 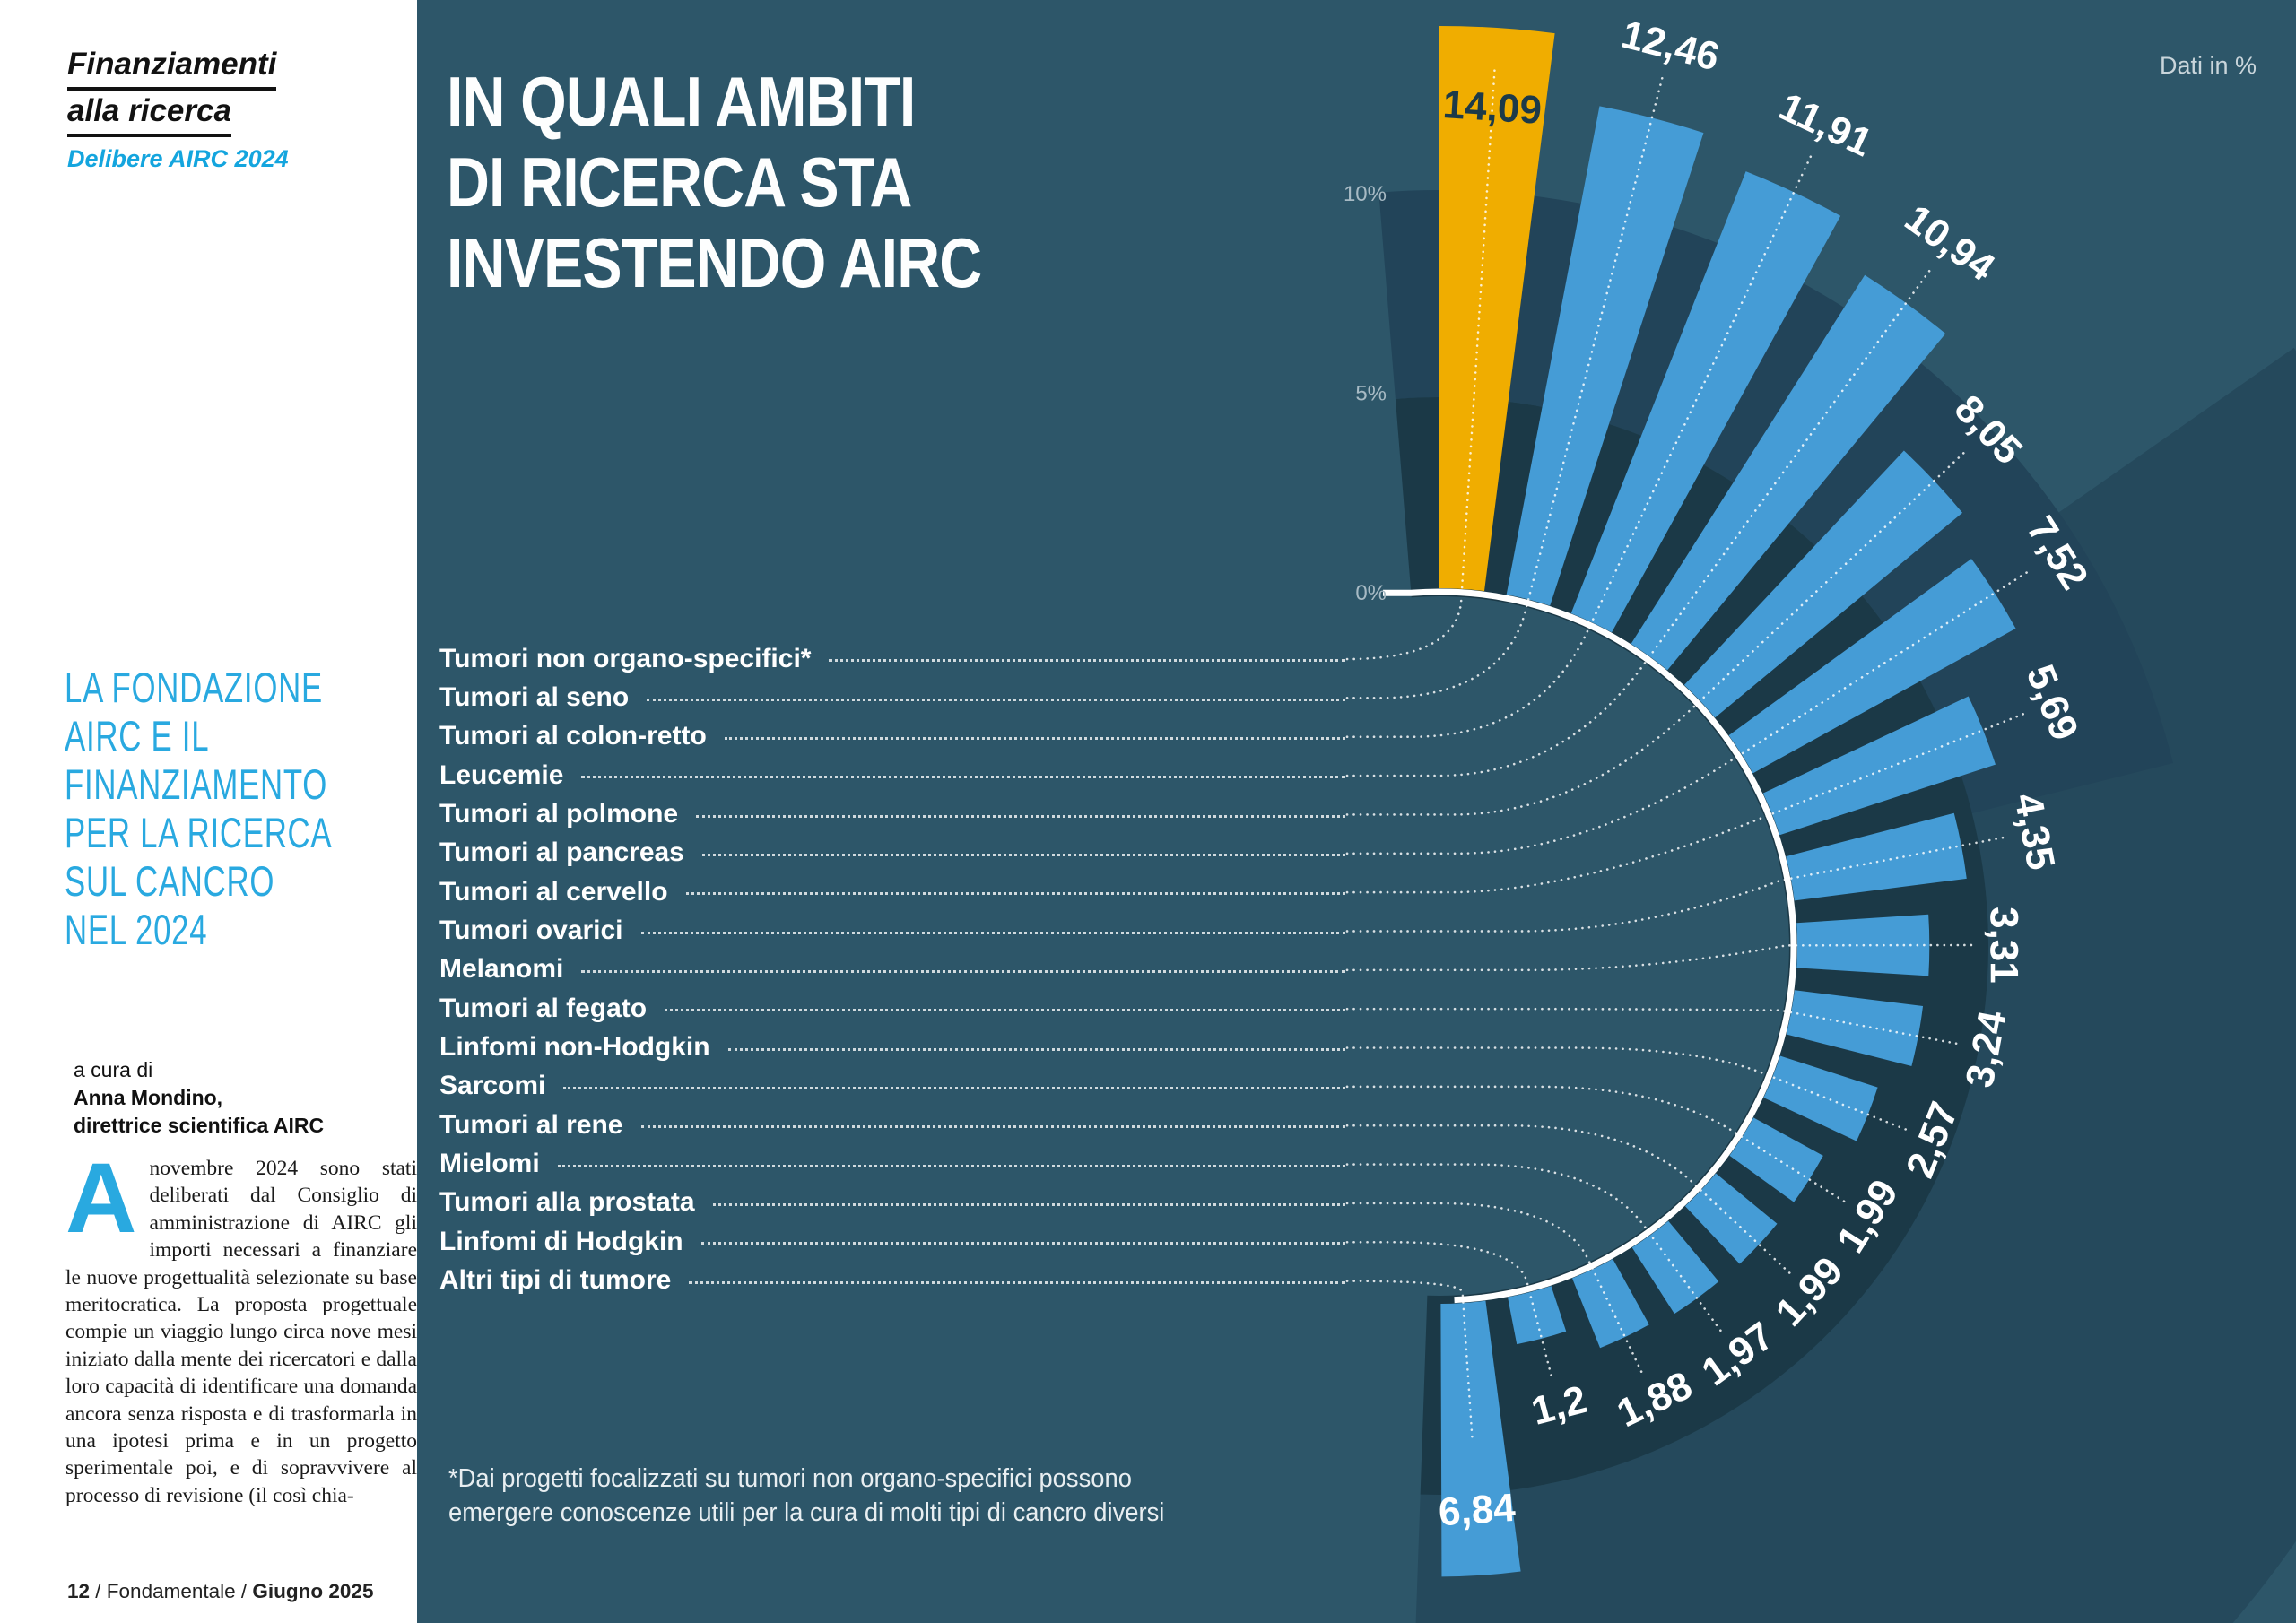 What do you see at coordinates (567, 1202) in the screenshot?
I see `category-label: Tumori alla prostata` at bounding box center [567, 1202].